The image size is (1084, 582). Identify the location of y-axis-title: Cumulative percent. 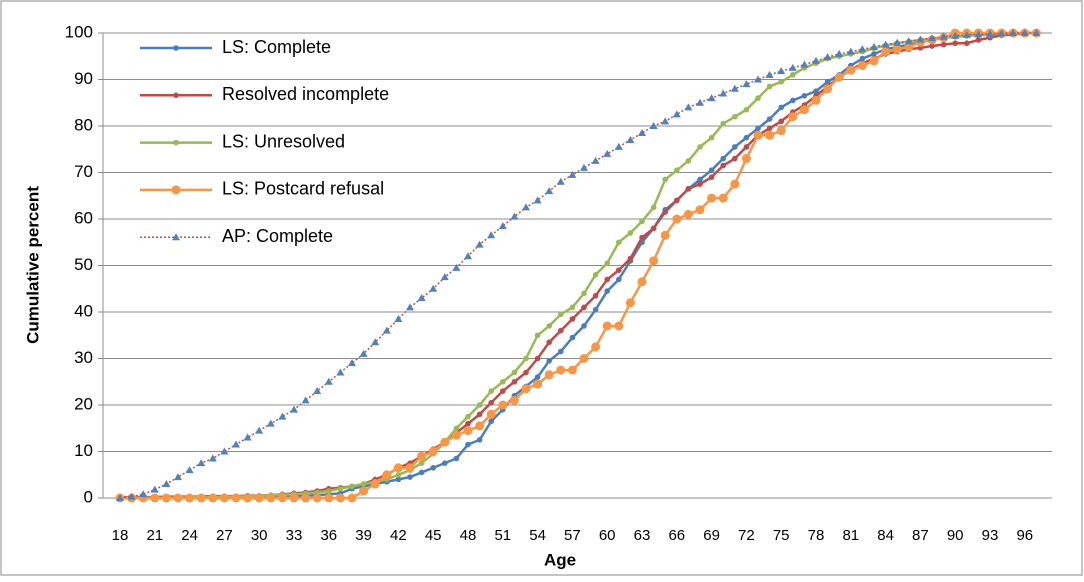
(32, 265).